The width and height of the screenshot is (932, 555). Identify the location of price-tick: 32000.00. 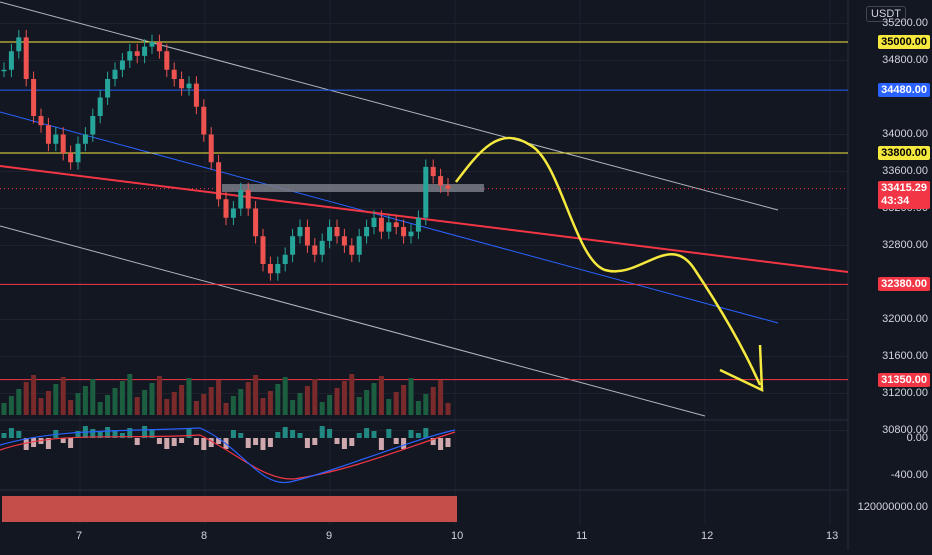
(905, 318).